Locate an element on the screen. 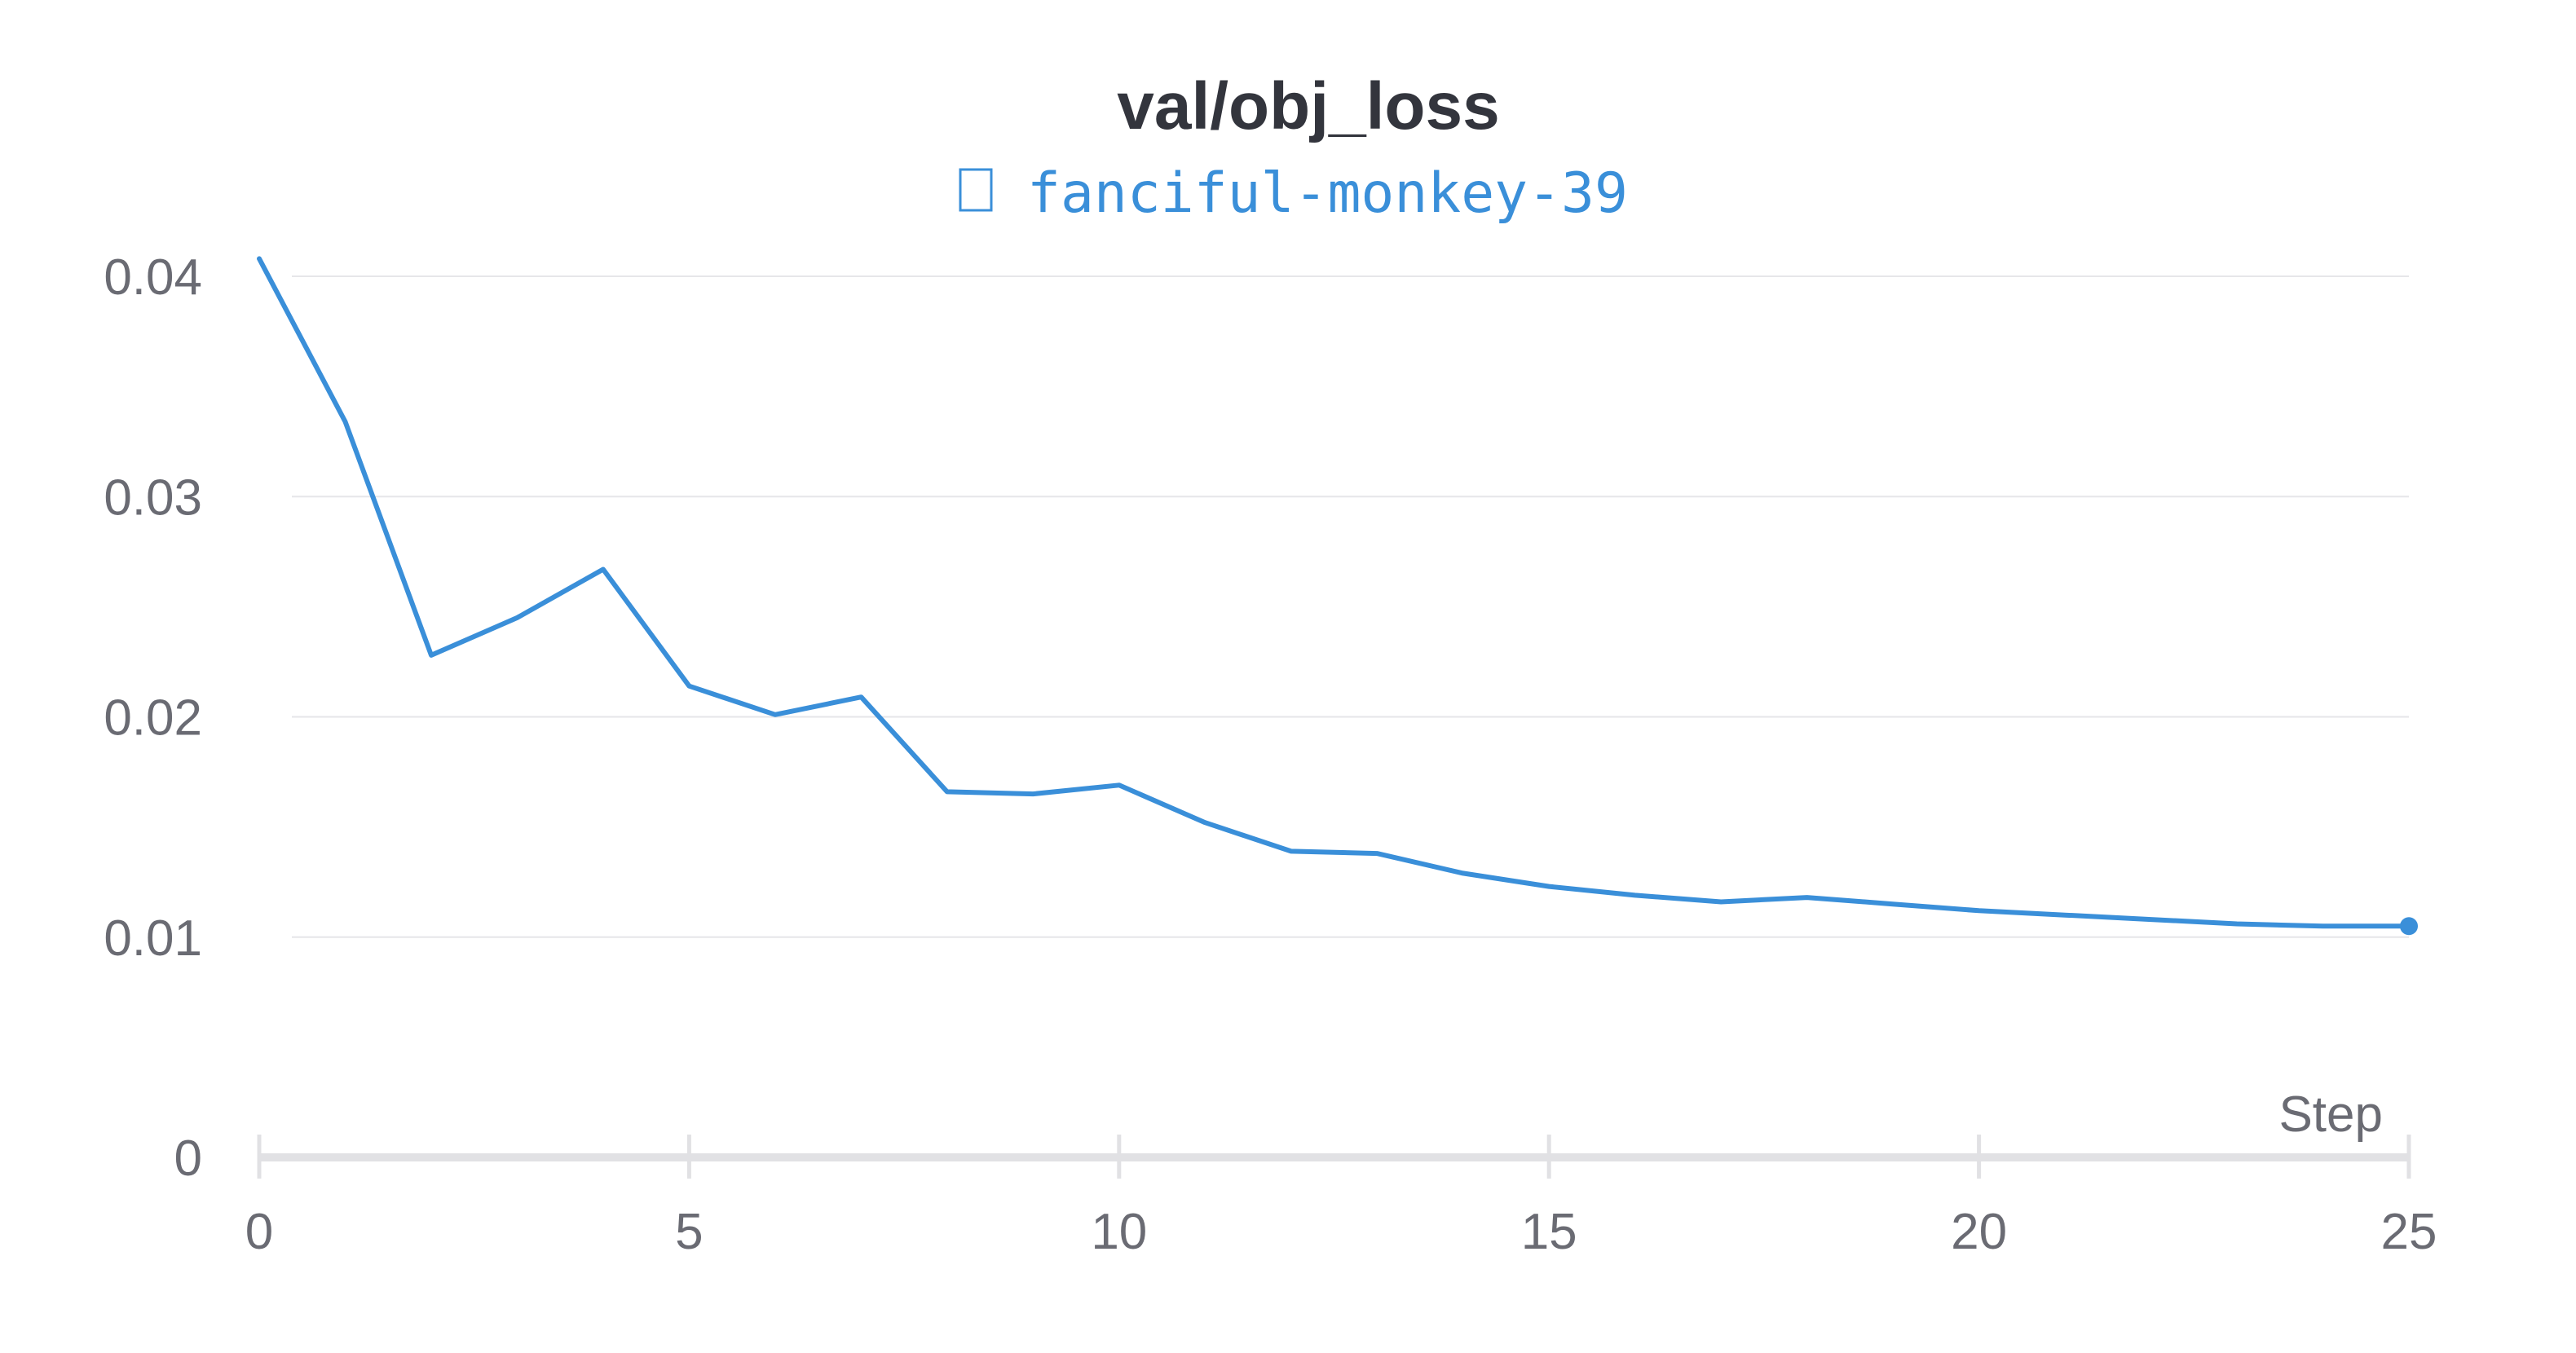 This screenshot has height=1353, width=2576. legend: fanciful-monkey-39 is located at coordinates (1293, 193).